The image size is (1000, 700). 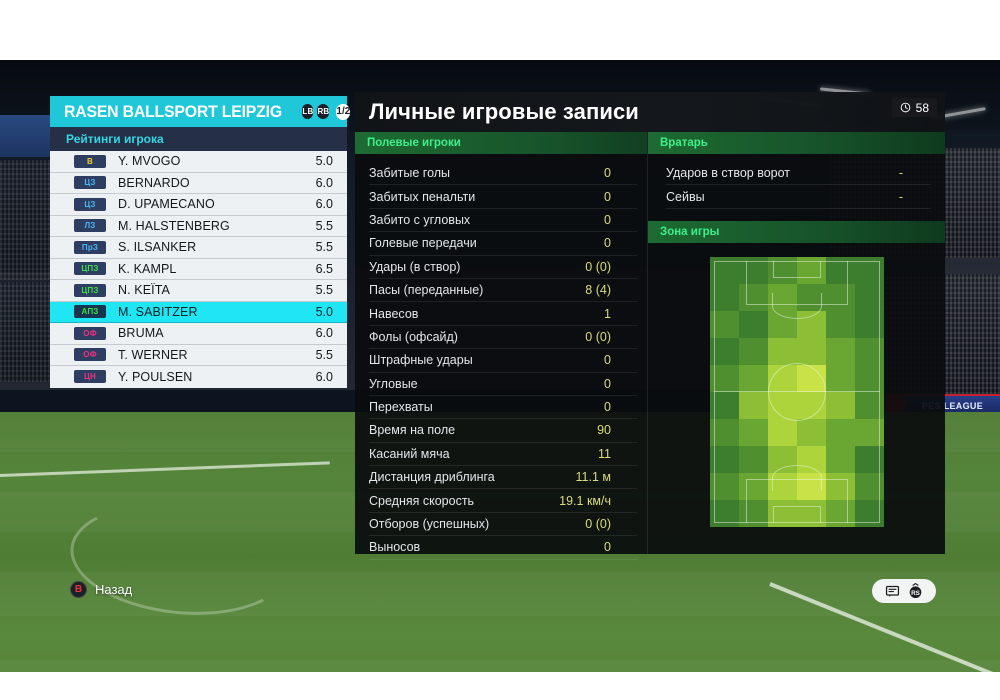 What do you see at coordinates (503, 478) in the screenshot?
I see `stat-row: Дистанция дриблинга 11.1 м` at bounding box center [503, 478].